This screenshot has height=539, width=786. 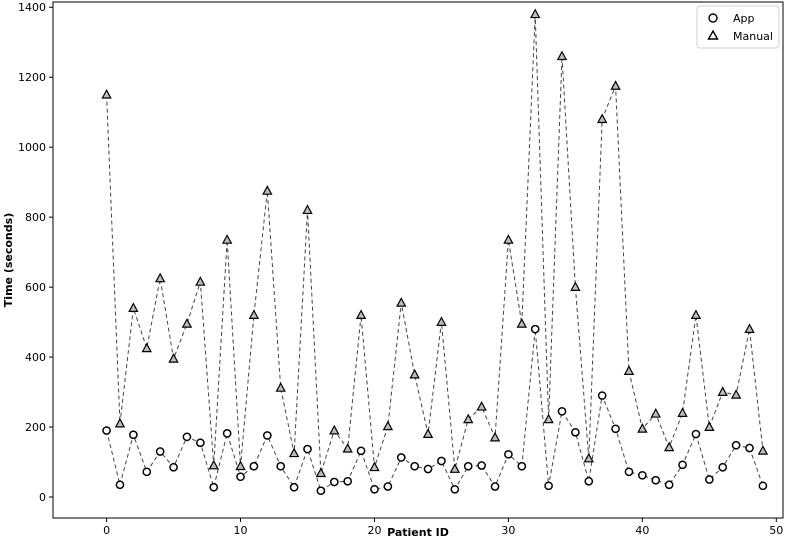 What do you see at coordinates (106, 530) in the screenshot?
I see `x-tick-label: 0` at bounding box center [106, 530].